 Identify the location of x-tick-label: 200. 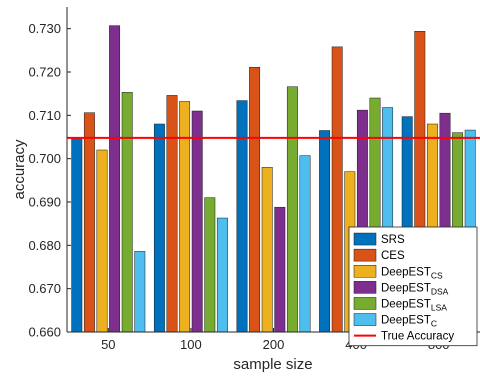
(274, 344).